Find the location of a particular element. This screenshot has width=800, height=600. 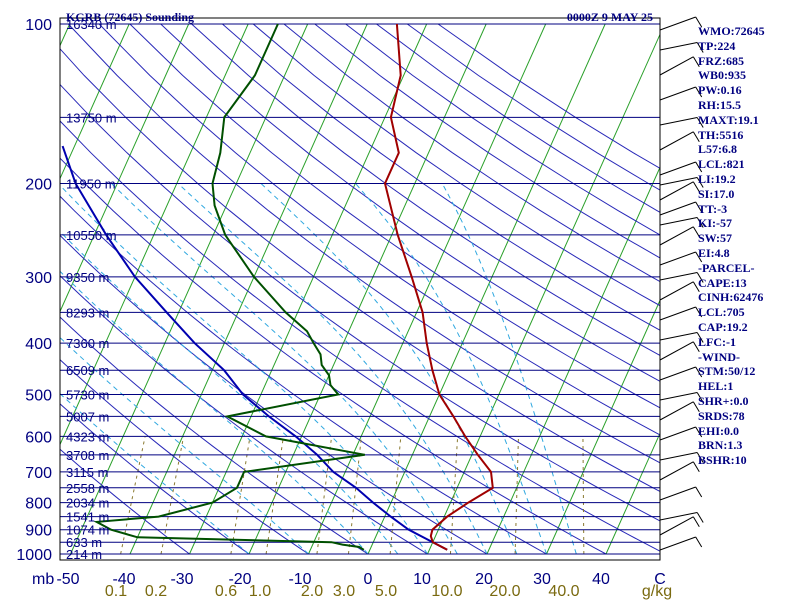

sounding-index: CAP:19.2 is located at coordinates (723, 326).